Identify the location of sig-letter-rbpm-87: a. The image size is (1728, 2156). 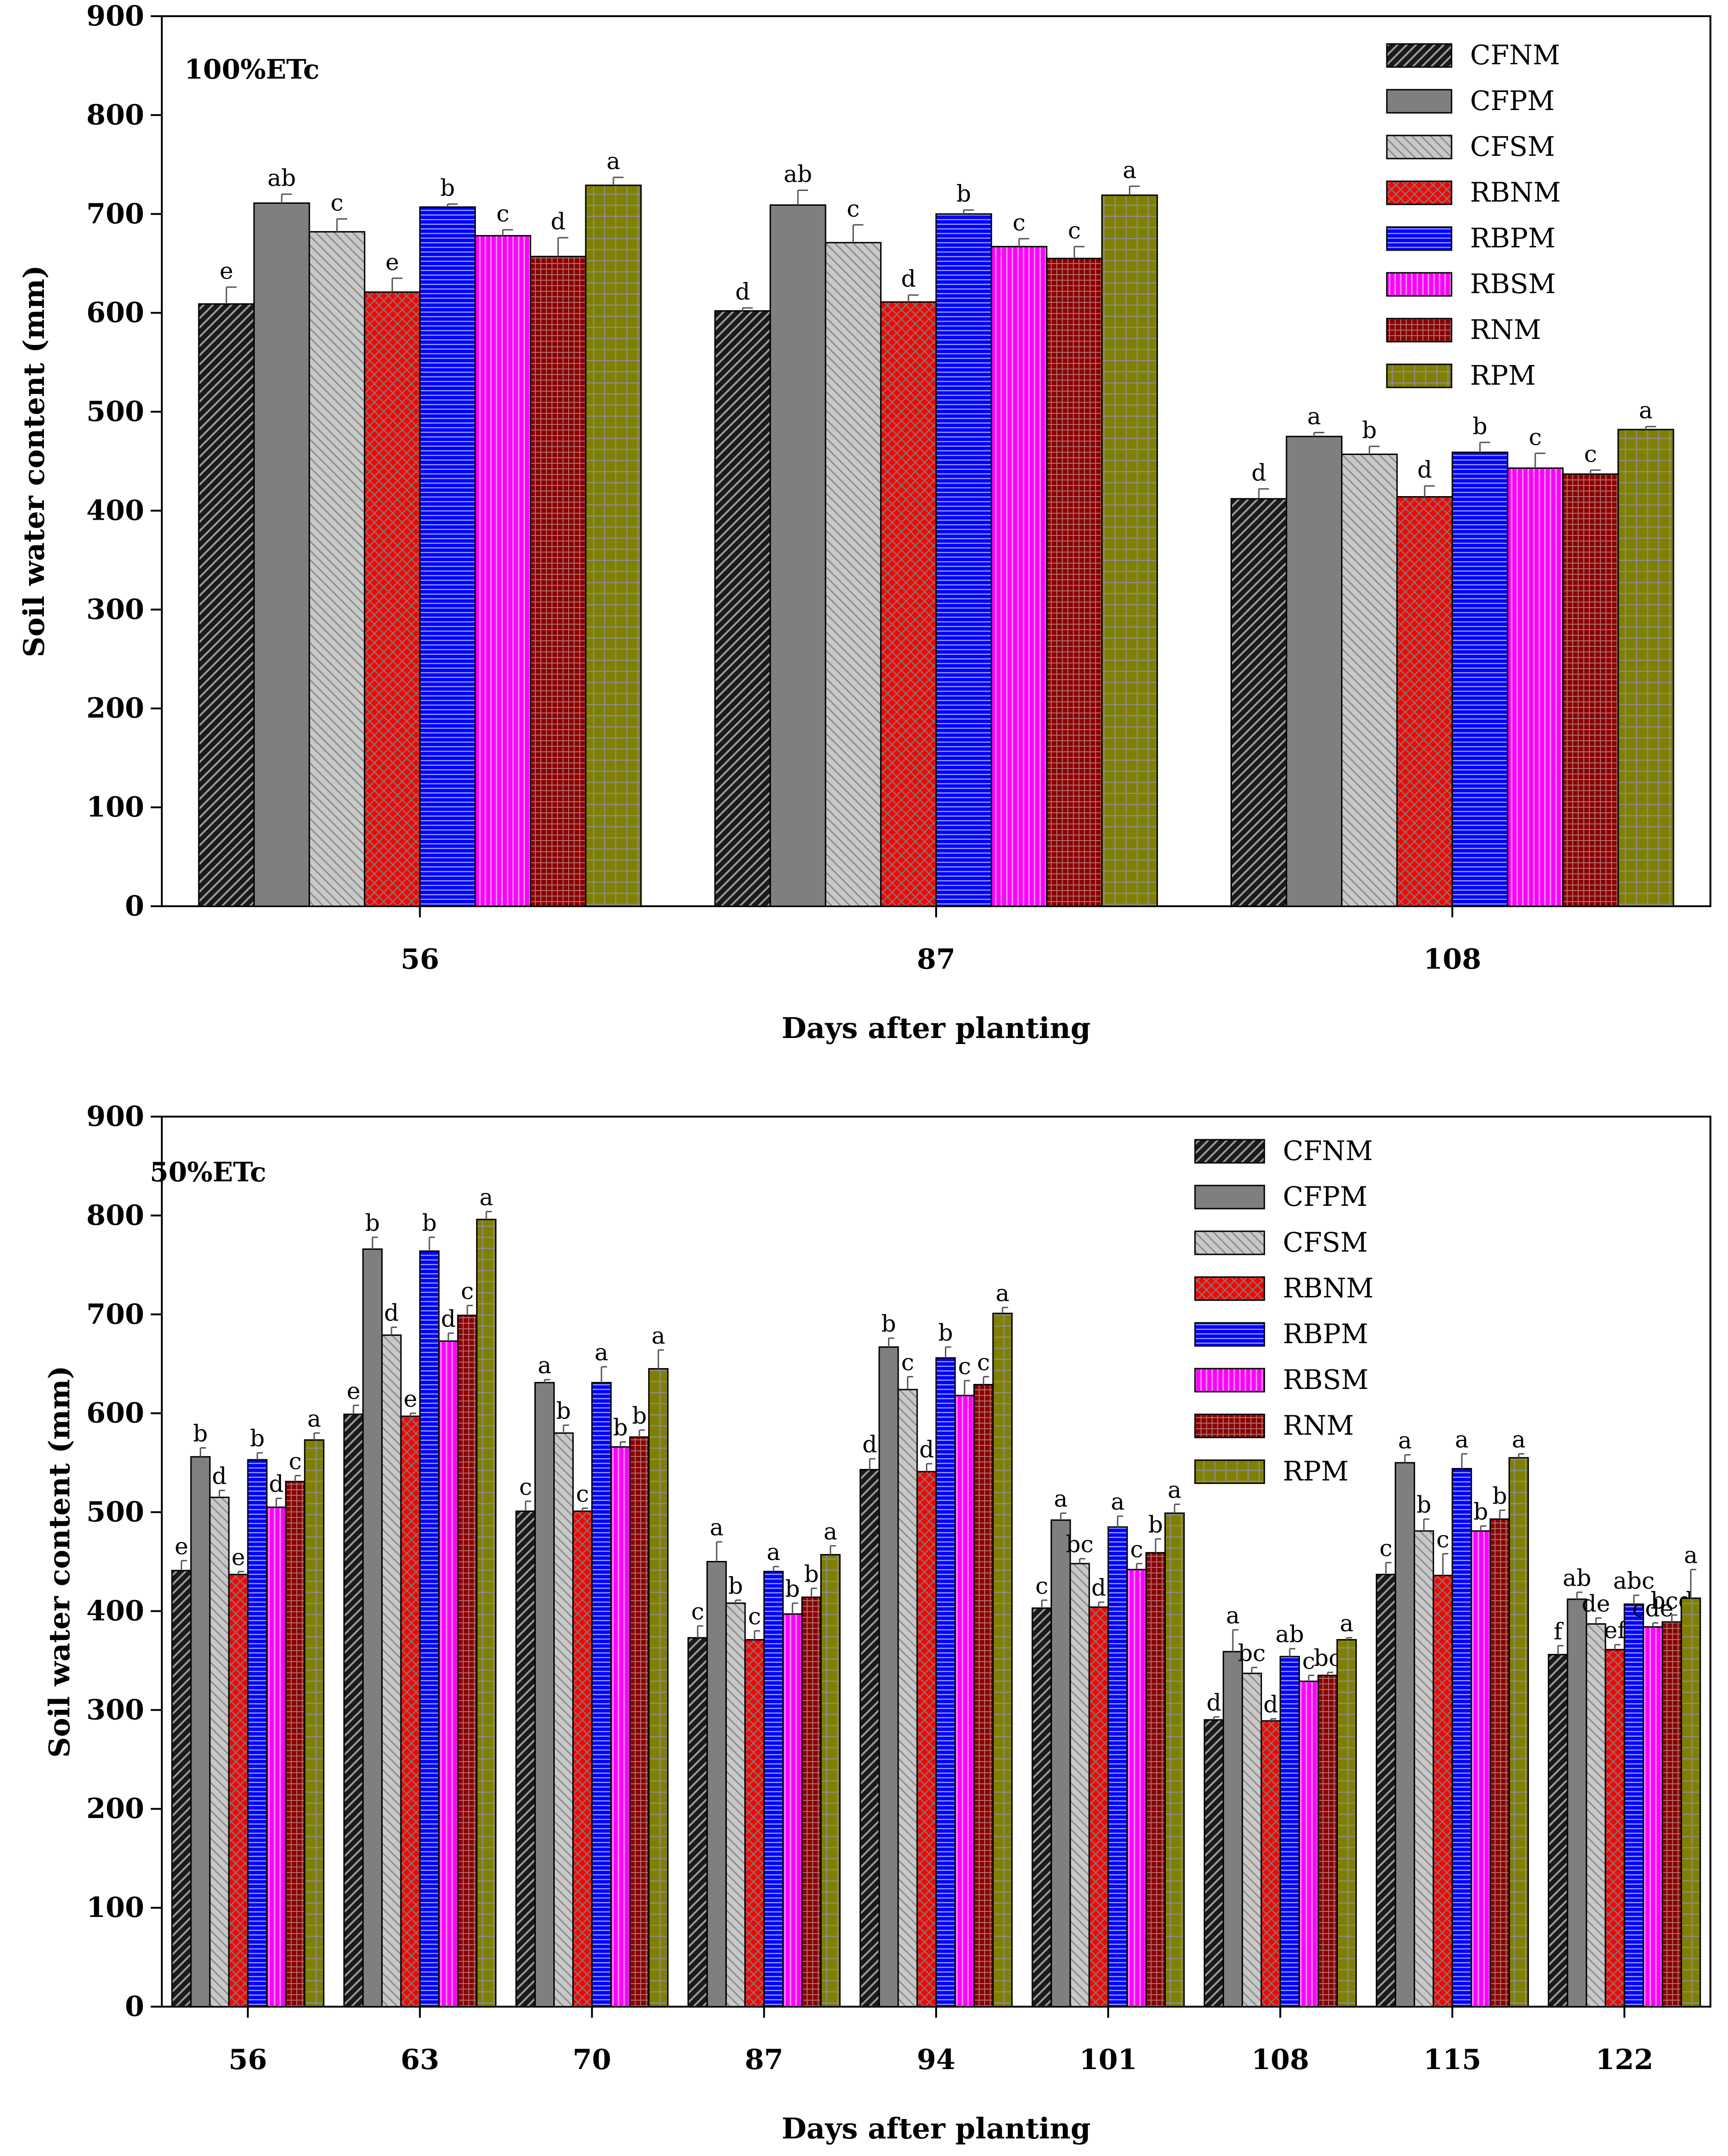
(773, 1552).